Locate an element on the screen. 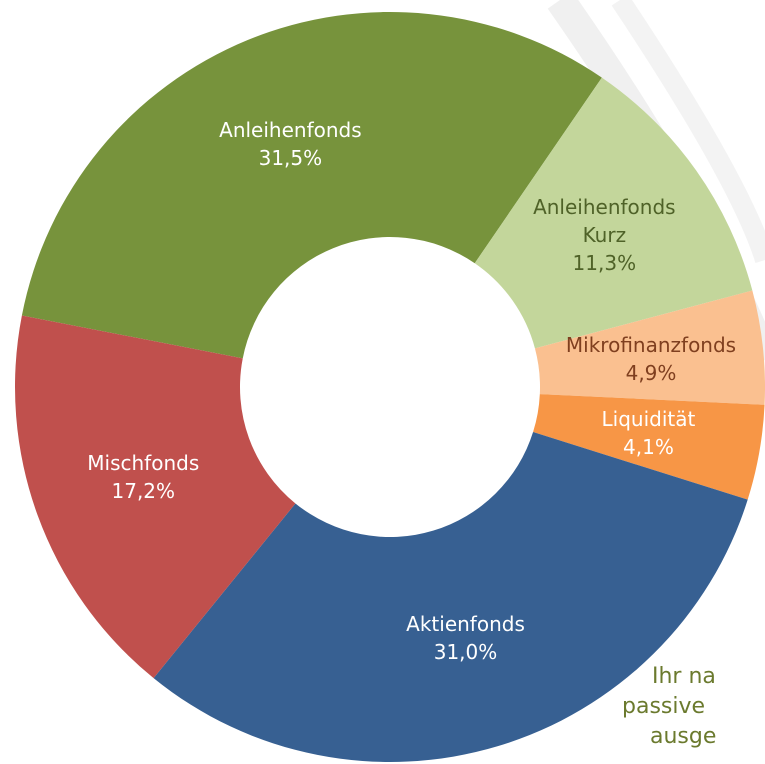  slice-label: Aktienfonds 31,0% is located at coordinates (465, 638).